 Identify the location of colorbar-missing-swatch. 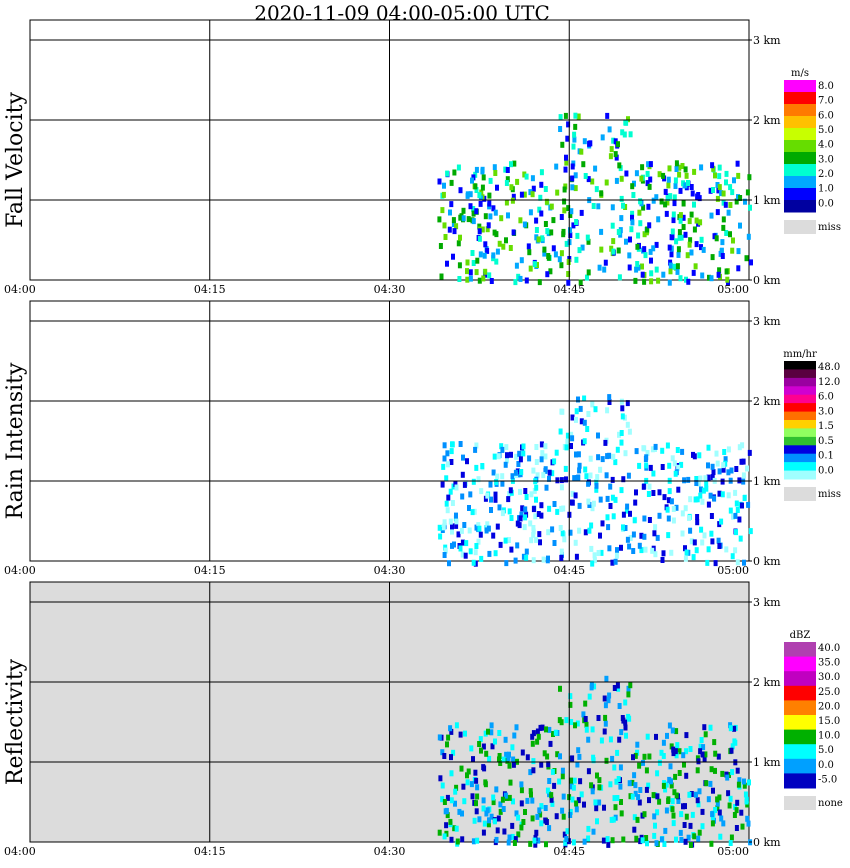
(800, 803).